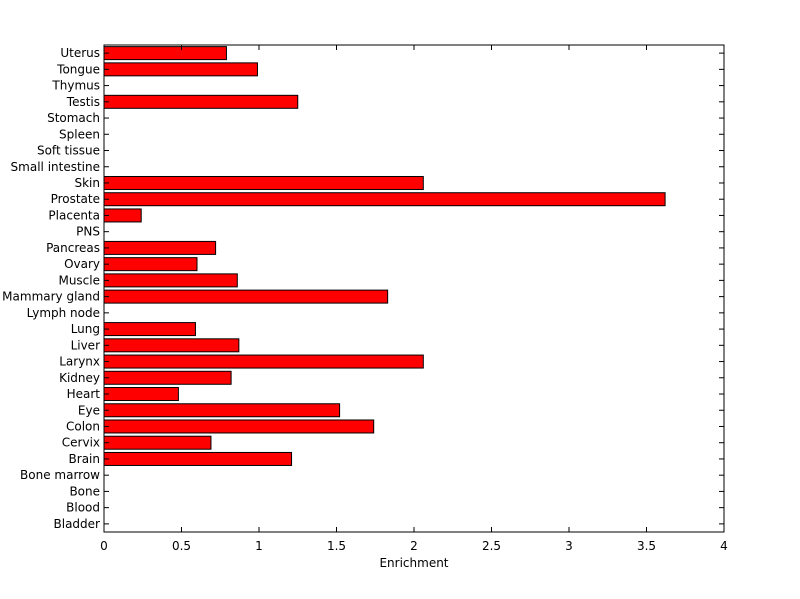  Describe the element at coordinates (181, 546) in the screenshot. I see `x-tick-label-0p5: 0.5` at that location.